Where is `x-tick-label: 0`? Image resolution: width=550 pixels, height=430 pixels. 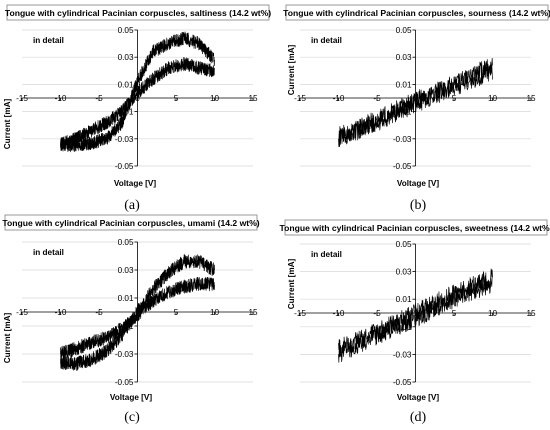
x-tick-label: 0 is located at coordinates (415, 313).